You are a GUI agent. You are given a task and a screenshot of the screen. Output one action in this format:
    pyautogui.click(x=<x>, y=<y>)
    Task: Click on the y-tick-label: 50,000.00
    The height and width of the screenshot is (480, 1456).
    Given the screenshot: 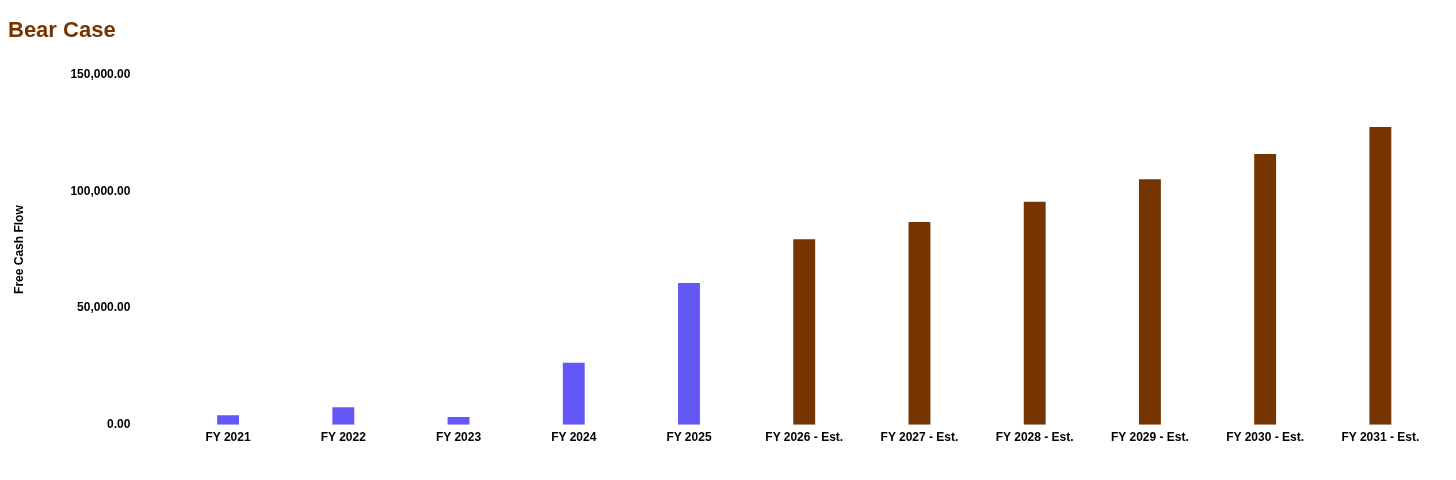 What is the action you would take?
    pyautogui.click(x=104, y=307)
    